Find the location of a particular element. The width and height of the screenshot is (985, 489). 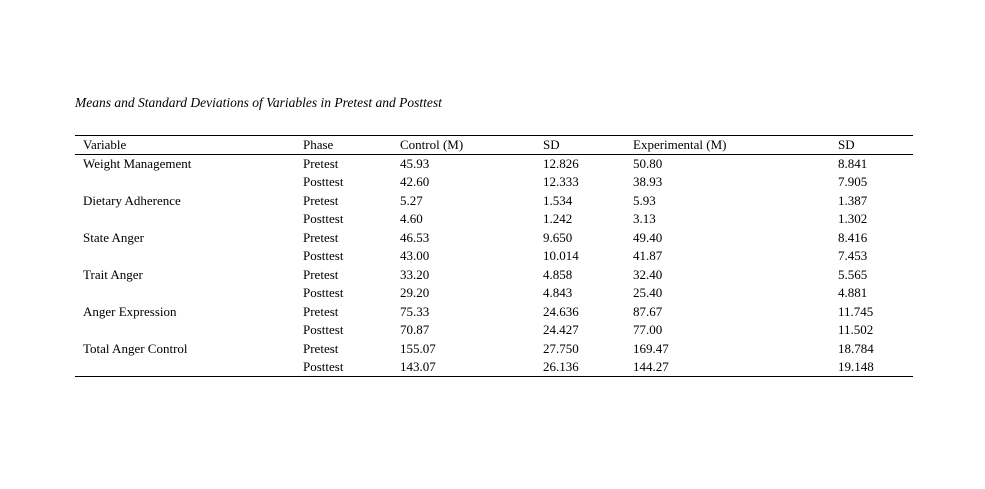

cell-experimental-mean: 5.93 is located at coordinates (644, 200).